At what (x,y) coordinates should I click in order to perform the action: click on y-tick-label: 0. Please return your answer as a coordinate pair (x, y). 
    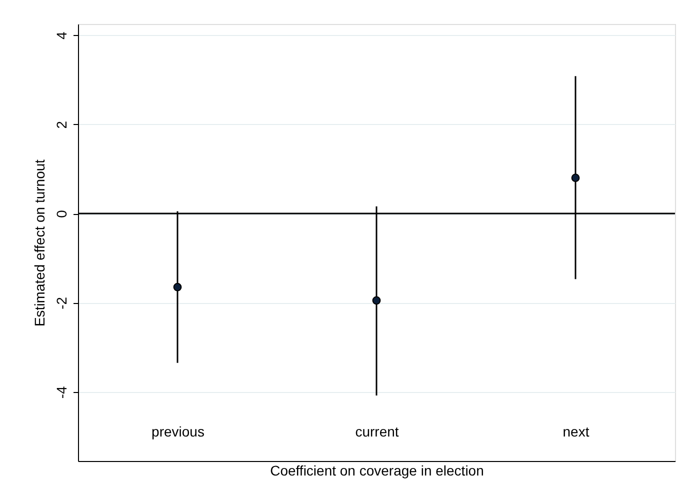
    Looking at the image, I should click on (62, 214).